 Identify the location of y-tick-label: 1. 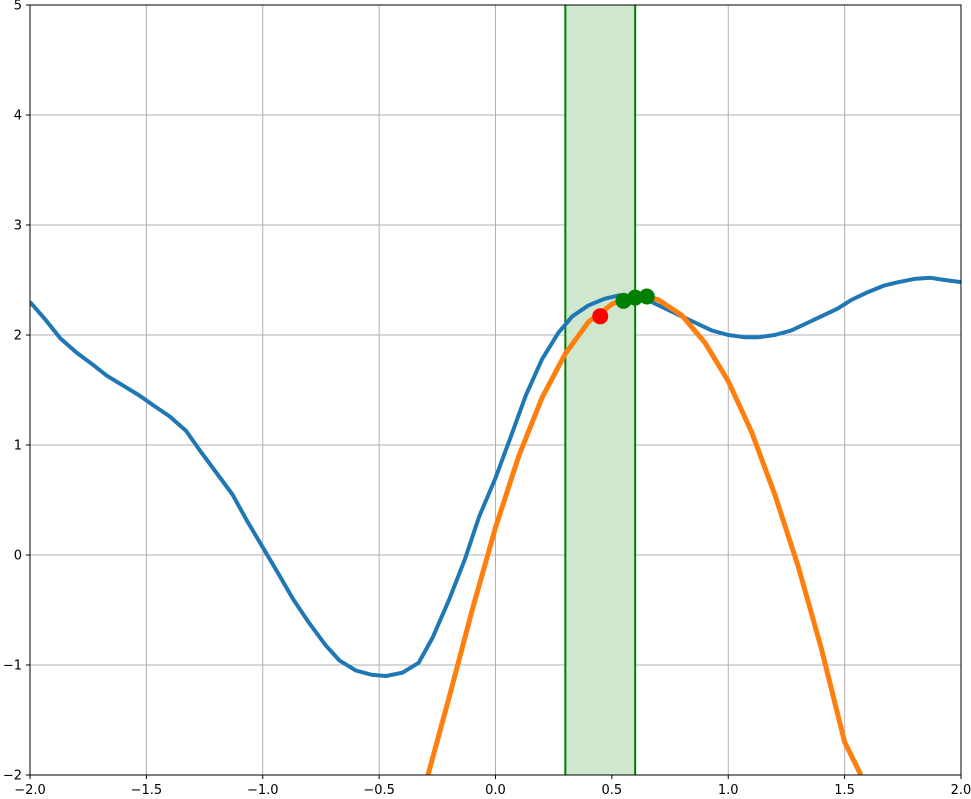
(18, 446).